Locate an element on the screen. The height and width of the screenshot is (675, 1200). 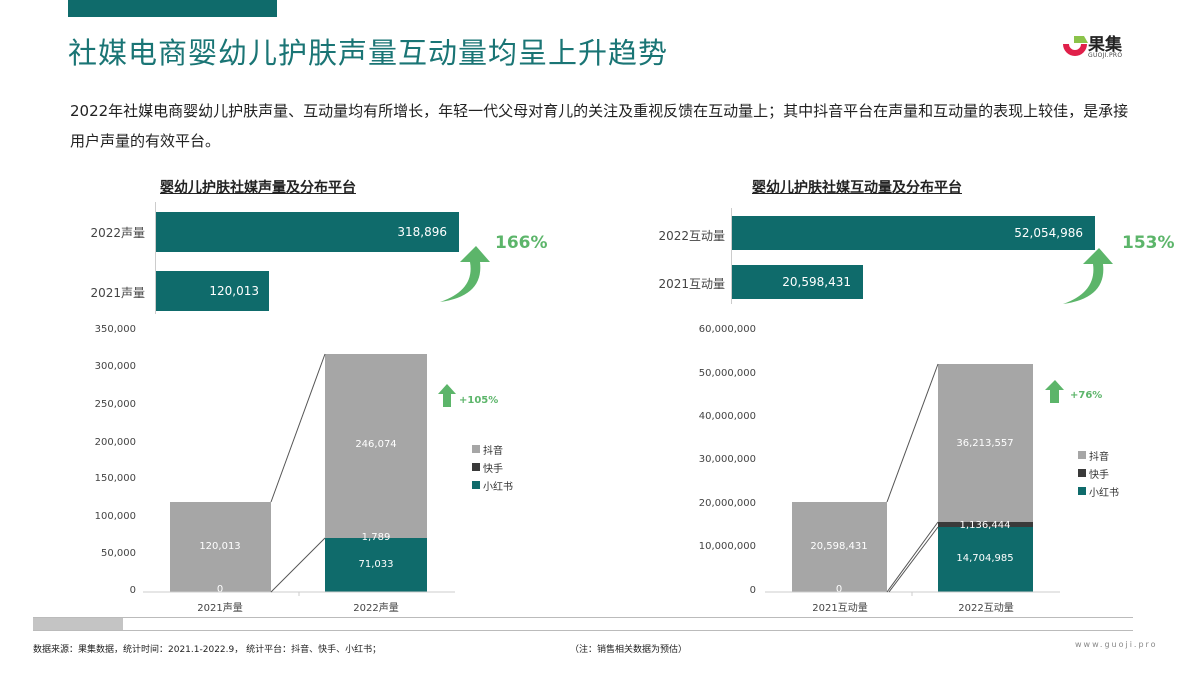
logo-subtext: GUOJI.PRO is located at coordinates (1105, 55).